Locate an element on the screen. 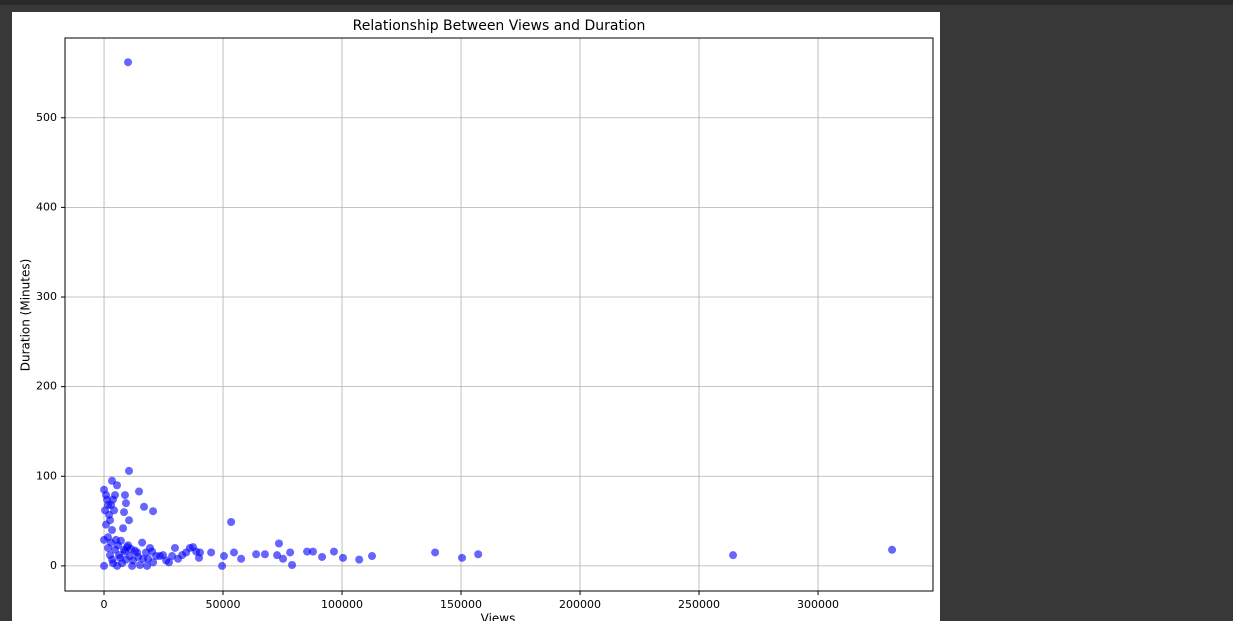 The width and height of the screenshot is (1233, 621). chart-title: Relationship Between Views and Duration is located at coordinates (499, 26).